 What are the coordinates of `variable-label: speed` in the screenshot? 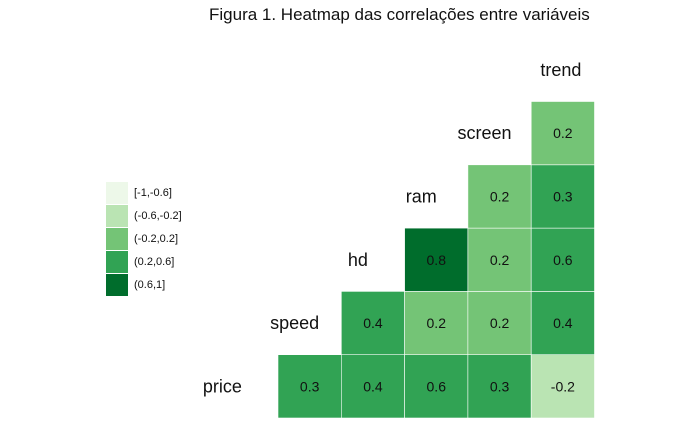 It's located at (294, 323).